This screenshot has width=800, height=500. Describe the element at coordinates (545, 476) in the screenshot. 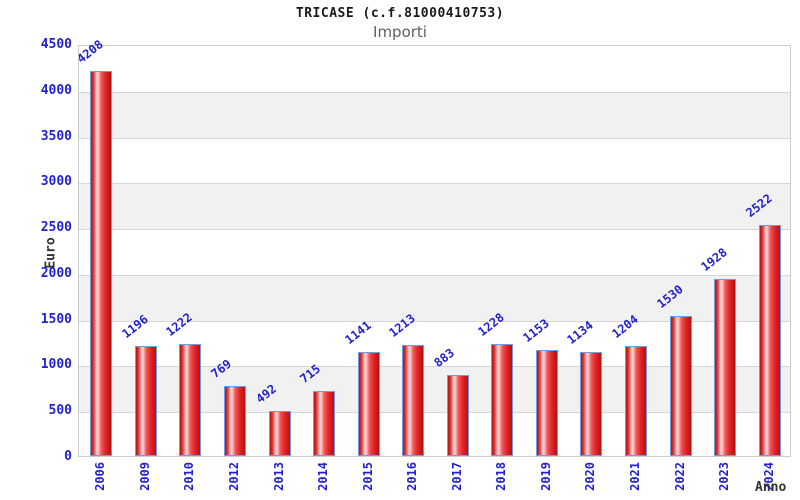

I see `x-tick-label: 2019` at that location.